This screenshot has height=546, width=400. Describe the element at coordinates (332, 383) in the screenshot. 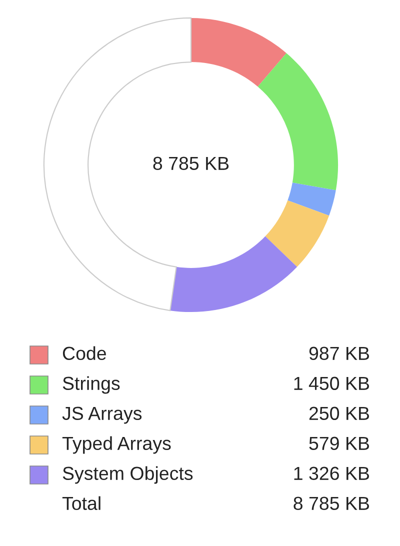

I see `data-label: 1 450 KB` at that location.